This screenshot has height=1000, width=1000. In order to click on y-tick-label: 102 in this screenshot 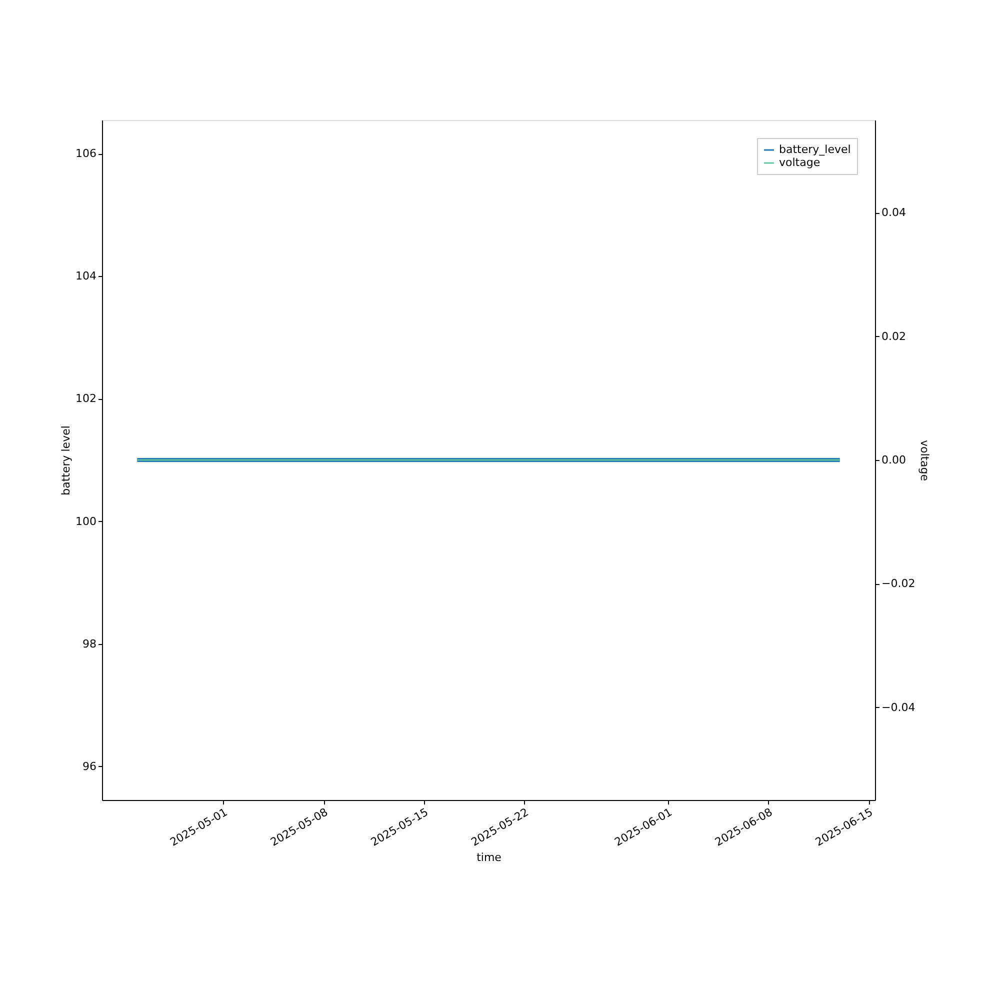, I will do `click(86, 399)`.